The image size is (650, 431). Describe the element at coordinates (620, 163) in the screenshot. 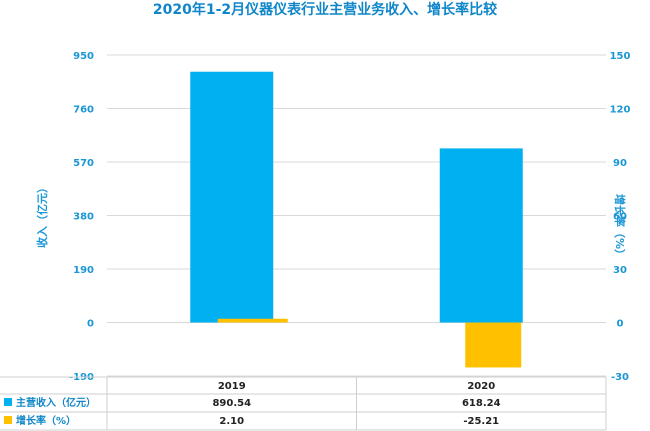

I see `y-right-tick-label: 90` at that location.